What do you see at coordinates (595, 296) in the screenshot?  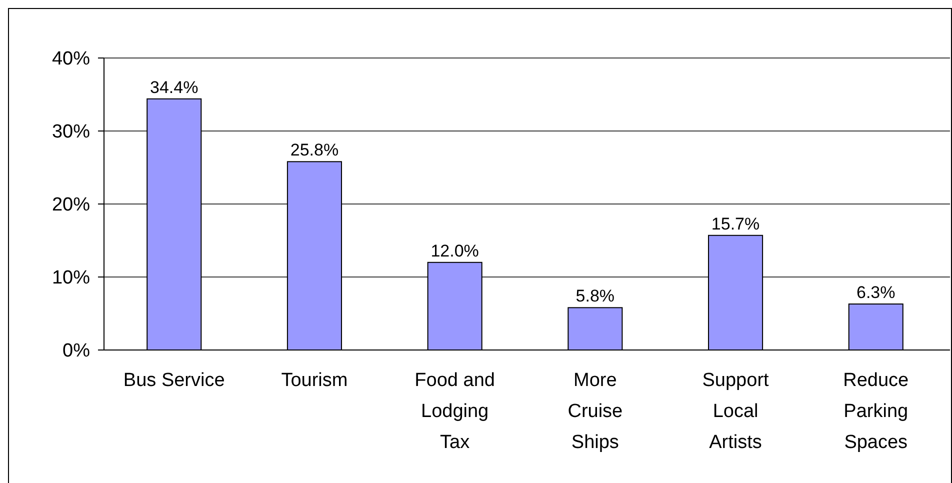 I see `data-label: 5.8%` at bounding box center [595, 296].